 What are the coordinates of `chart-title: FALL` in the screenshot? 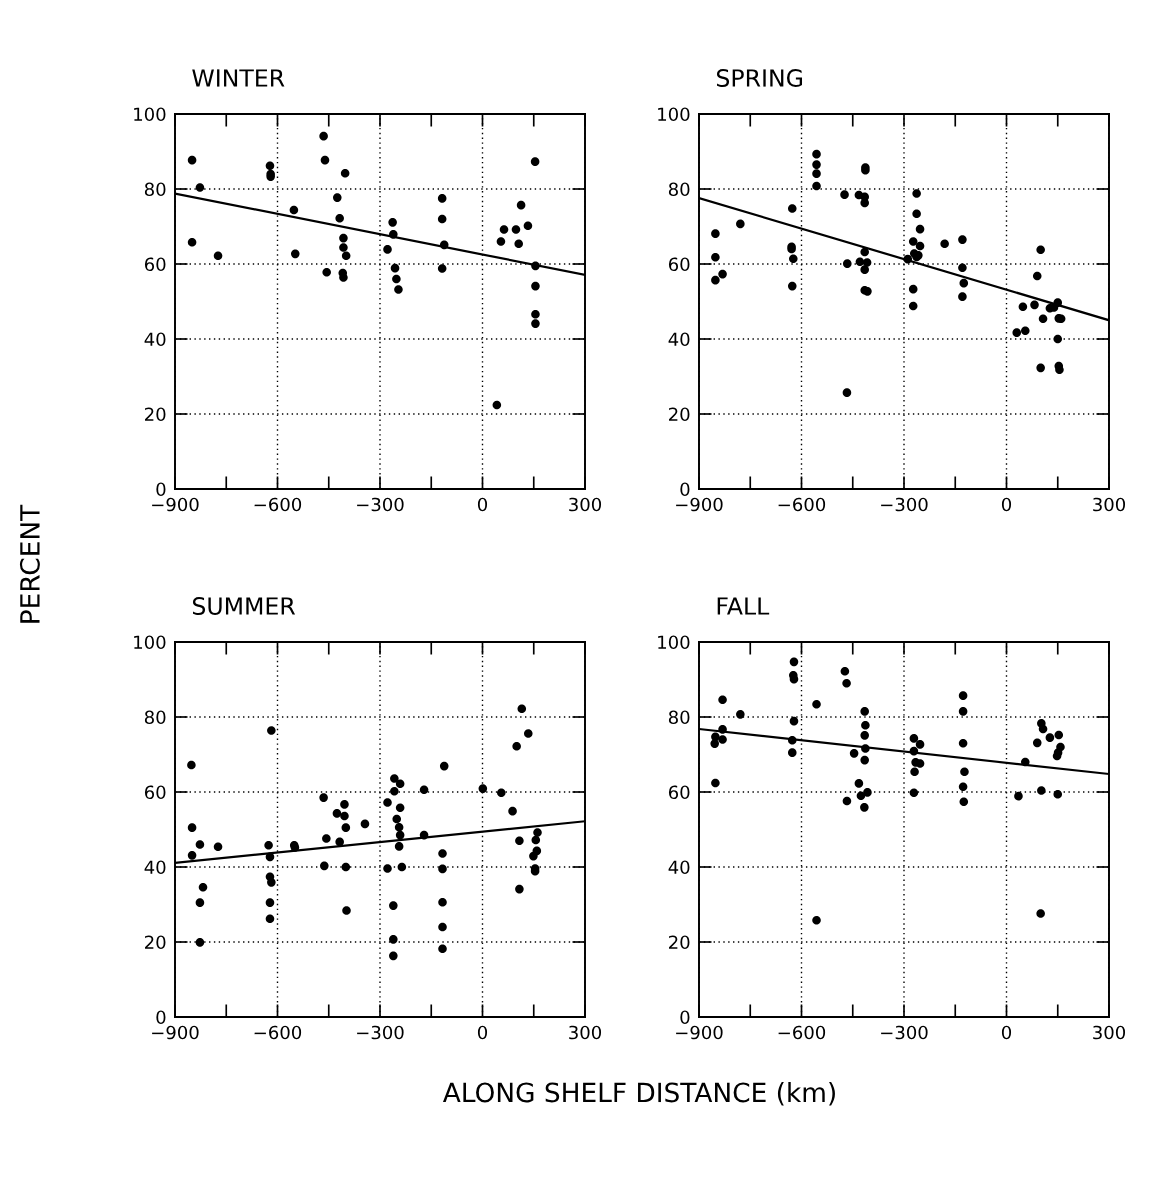 It's located at (743, 606).